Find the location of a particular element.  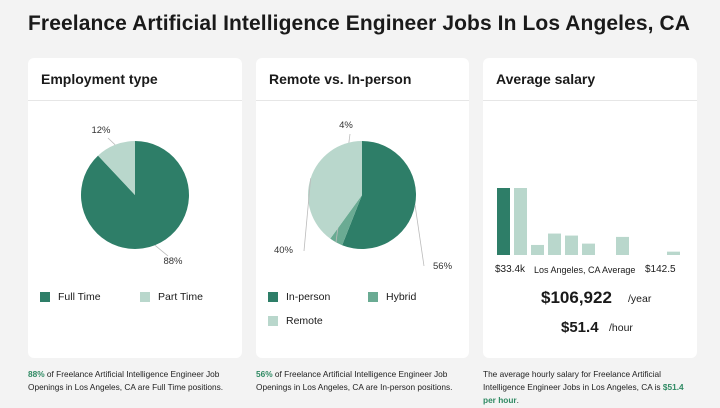

remote-pie-chart: 56% 4% 40% is located at coordinates (363, 196).